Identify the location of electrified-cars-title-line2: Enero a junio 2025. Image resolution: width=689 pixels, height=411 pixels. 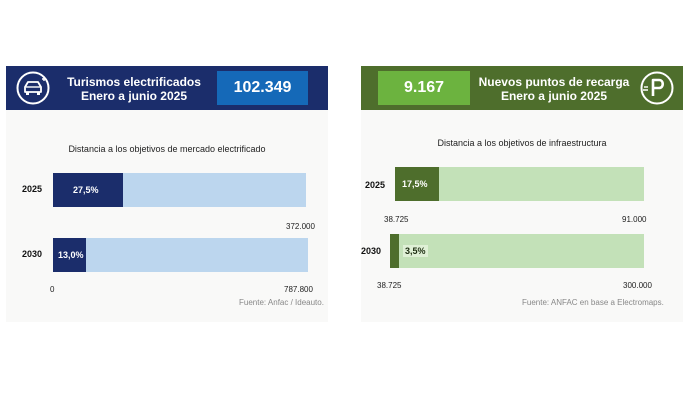
(134, 96).